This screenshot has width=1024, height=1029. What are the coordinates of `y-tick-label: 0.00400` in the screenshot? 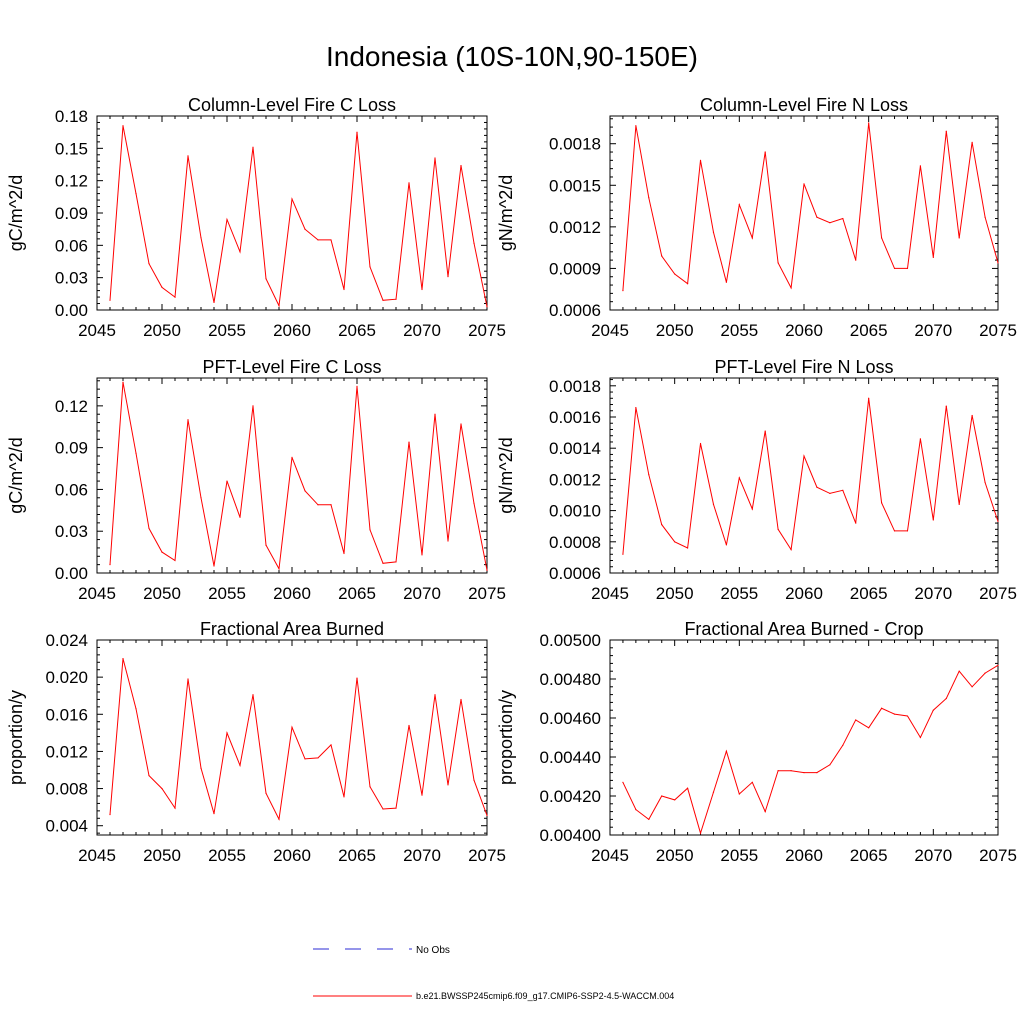 It's located at (570, 835).